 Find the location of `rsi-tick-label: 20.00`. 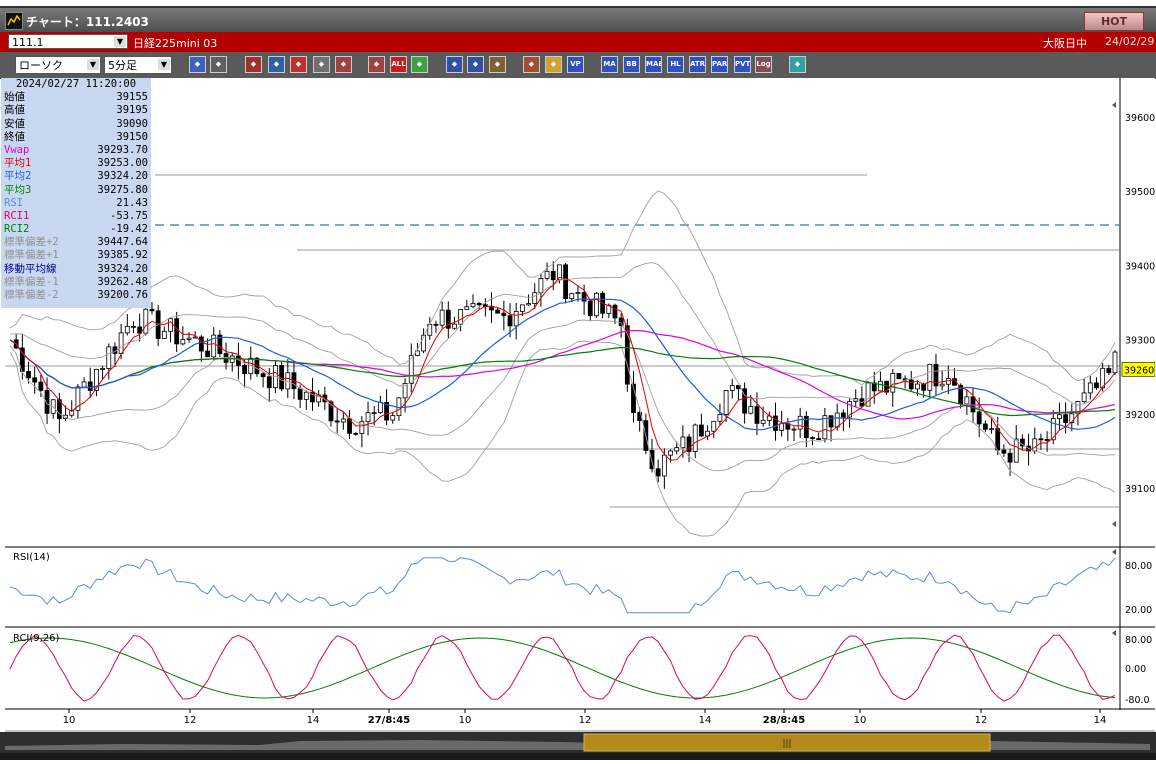

rsi-tick-label: 20.00 is located at coordinates (1138, 610).